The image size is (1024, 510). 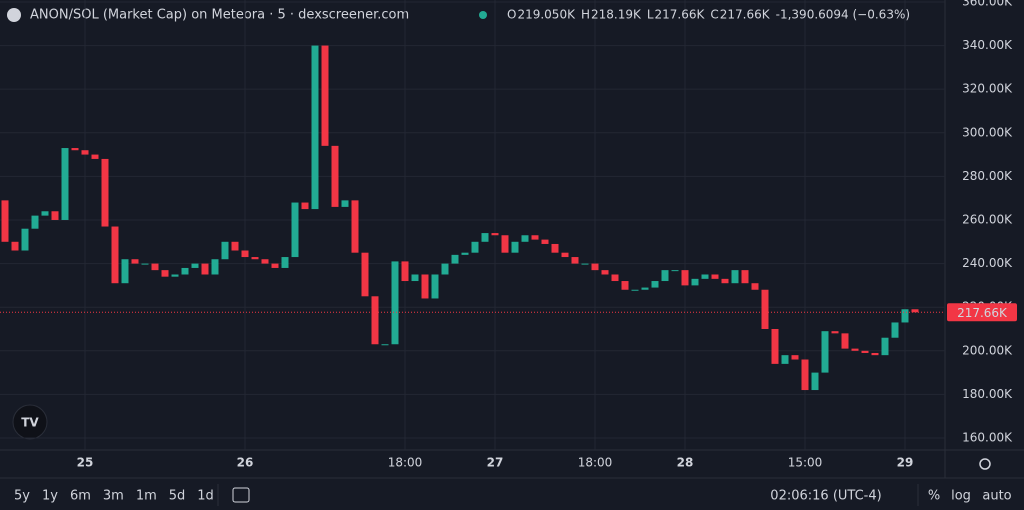 What do you see at coordinates (987, 45) in the screenshot?
I see `y-tick-label: 340.00K` at bounding box center [987, 45].